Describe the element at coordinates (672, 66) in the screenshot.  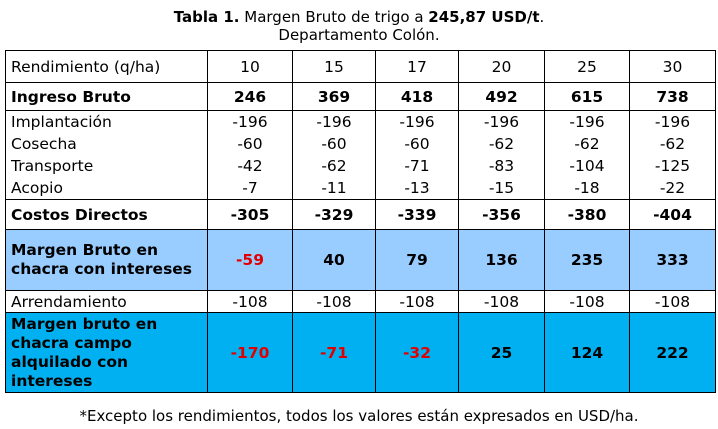
I see `header-cell: 30` at that location.